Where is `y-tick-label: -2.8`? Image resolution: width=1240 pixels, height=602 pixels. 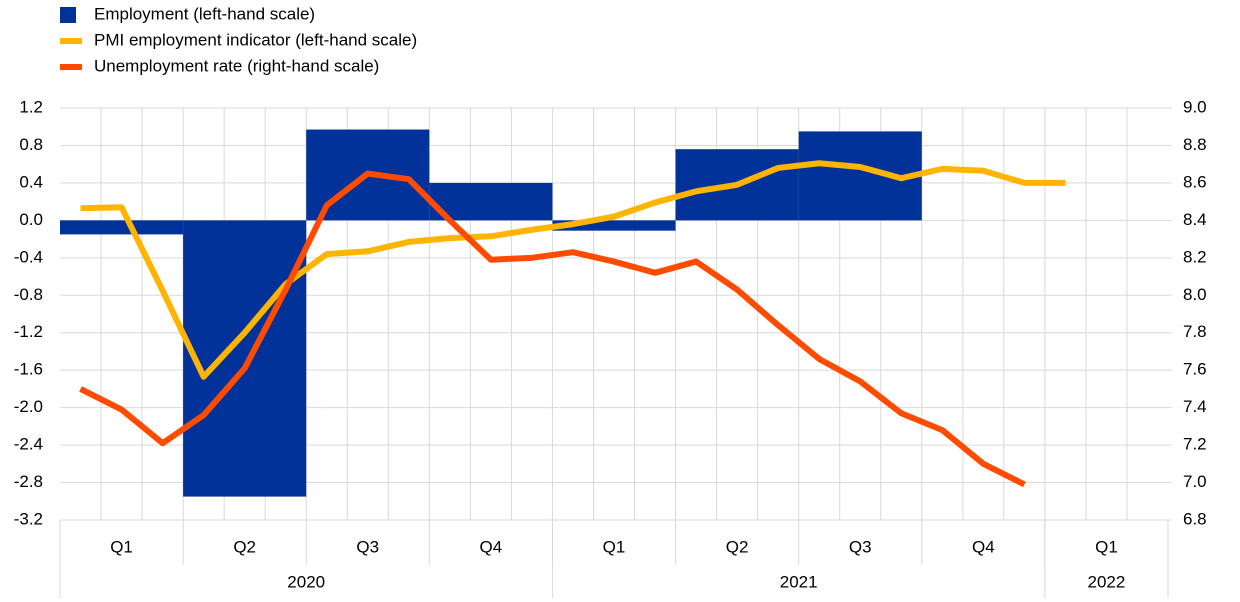 y-tick-label: -2.8 is located at coordinates (28, 481).